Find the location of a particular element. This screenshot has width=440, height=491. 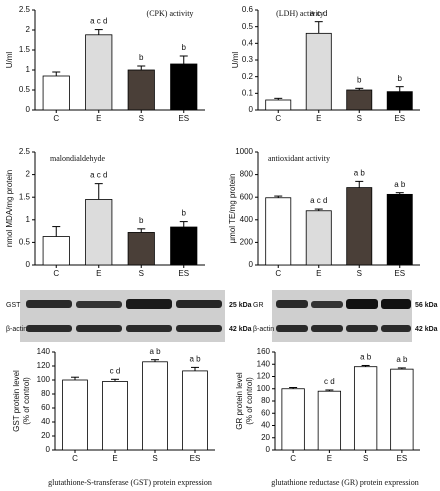

y-tick-label: 1 is located at coordinates (28, 219).